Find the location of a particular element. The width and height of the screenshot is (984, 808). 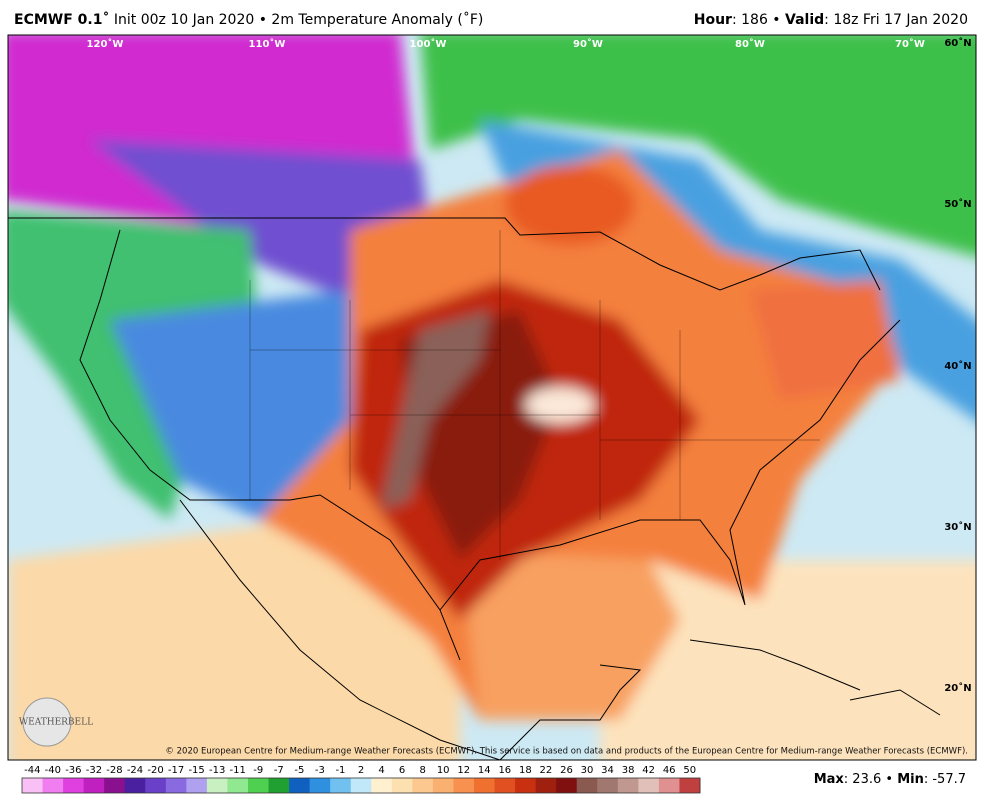

colorbar-label: 16 is located at coordinates (504, 770).